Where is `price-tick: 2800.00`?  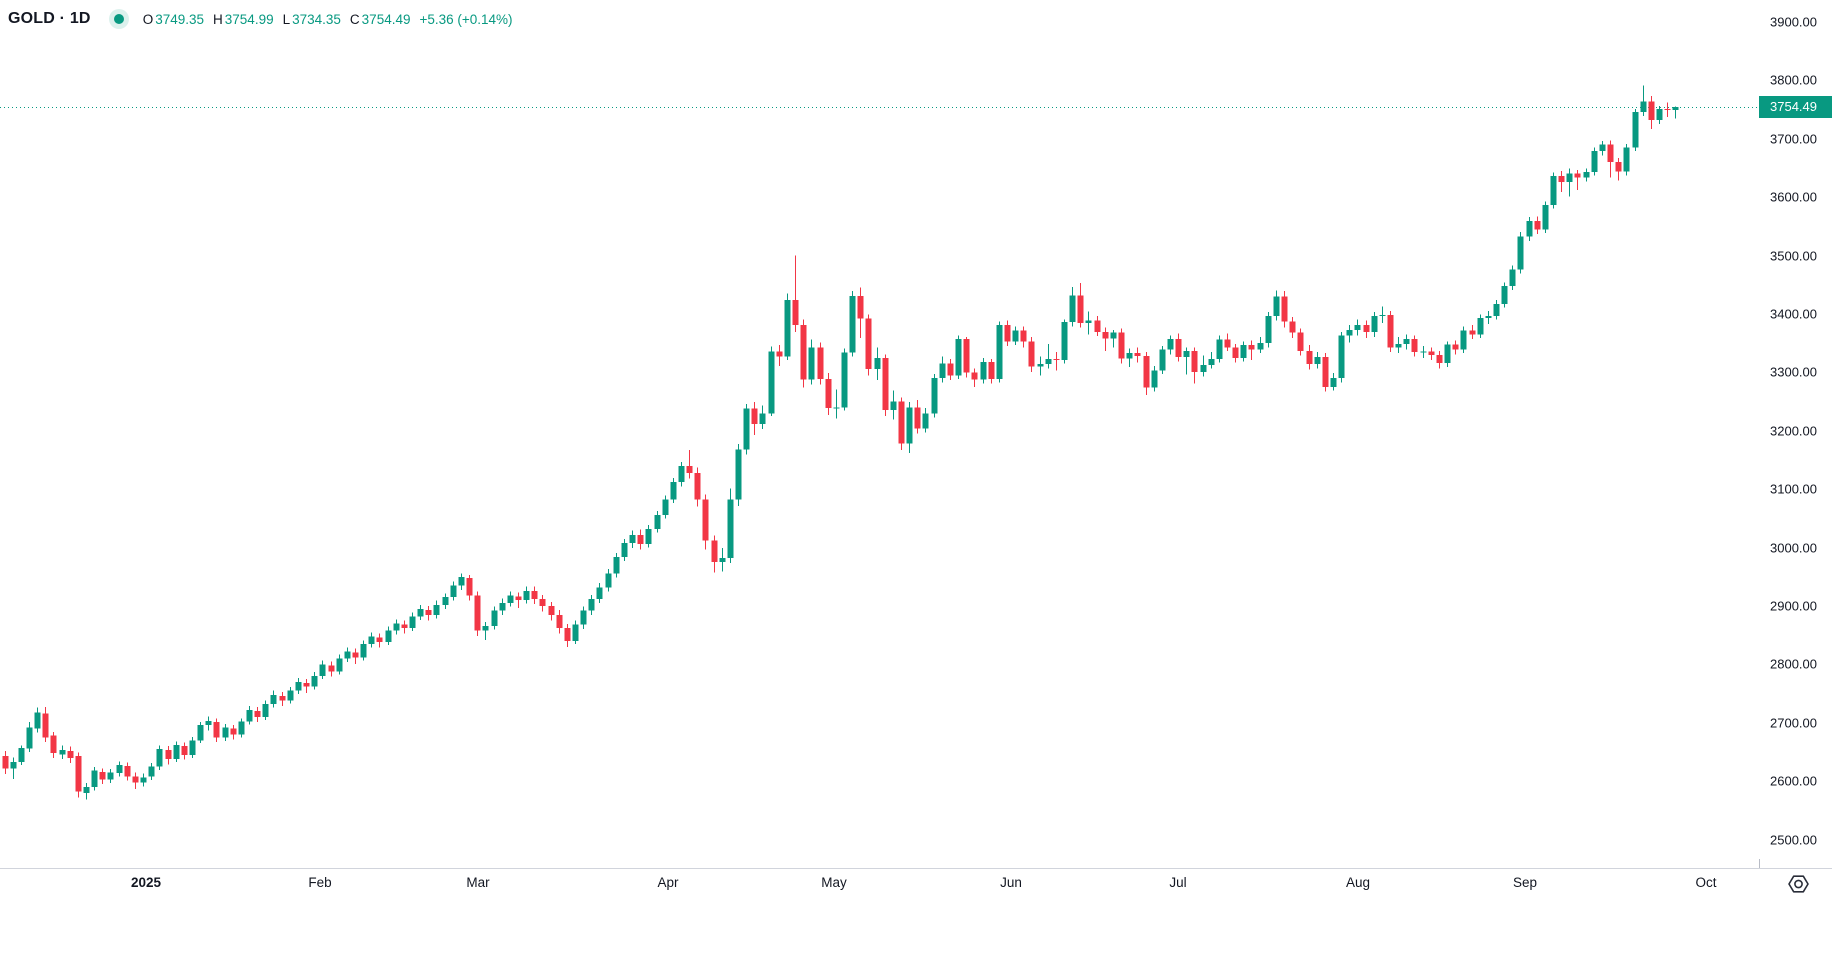
price-tick: 2800.00 is located at coordinates (1793, 664).